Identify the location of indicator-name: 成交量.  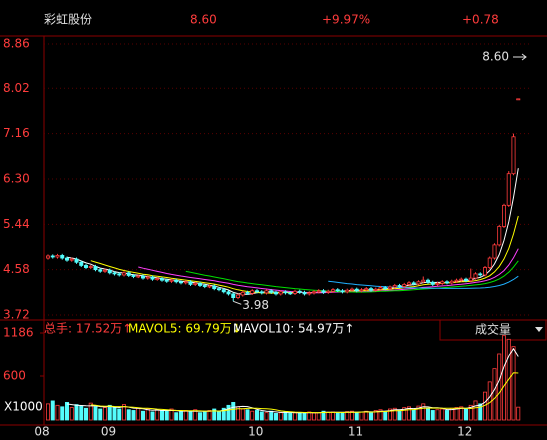
(493, 329).